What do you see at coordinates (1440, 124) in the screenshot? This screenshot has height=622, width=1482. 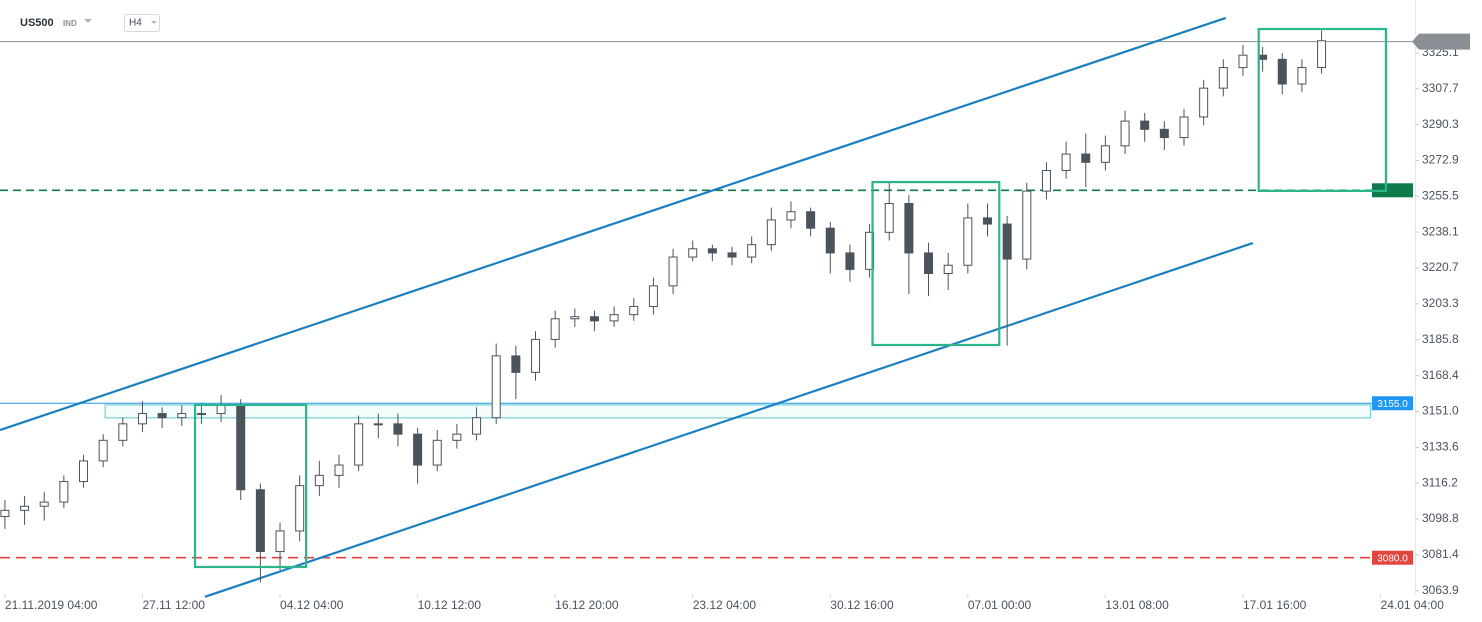 I see `y-tick-label: 3290.3` at bounding box center [1440, 124].